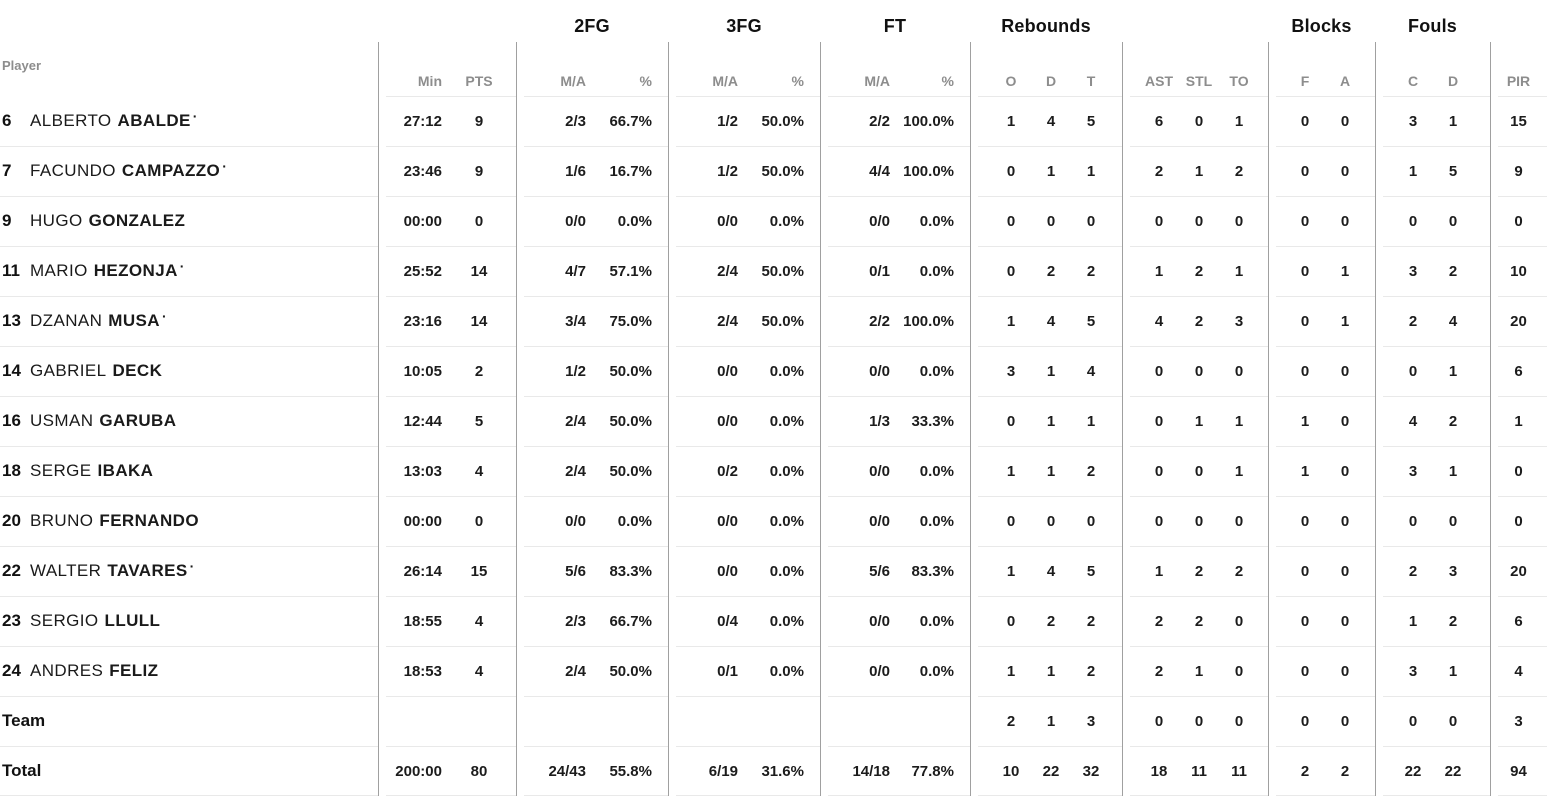 Image resolution: width=1547 pixels, height=800 pixels. What do you see at coordinates (727, 621) in the screenshot?
I see `stat-3fg-made-attempted: 0/4` at bounding box center [727, 621].